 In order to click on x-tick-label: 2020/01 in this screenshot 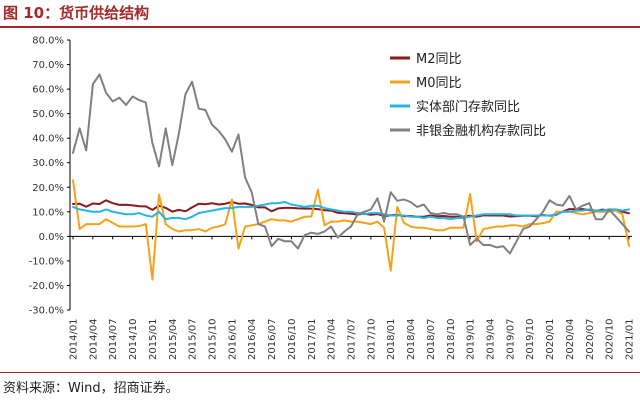, I will do `click(550, 339)`.